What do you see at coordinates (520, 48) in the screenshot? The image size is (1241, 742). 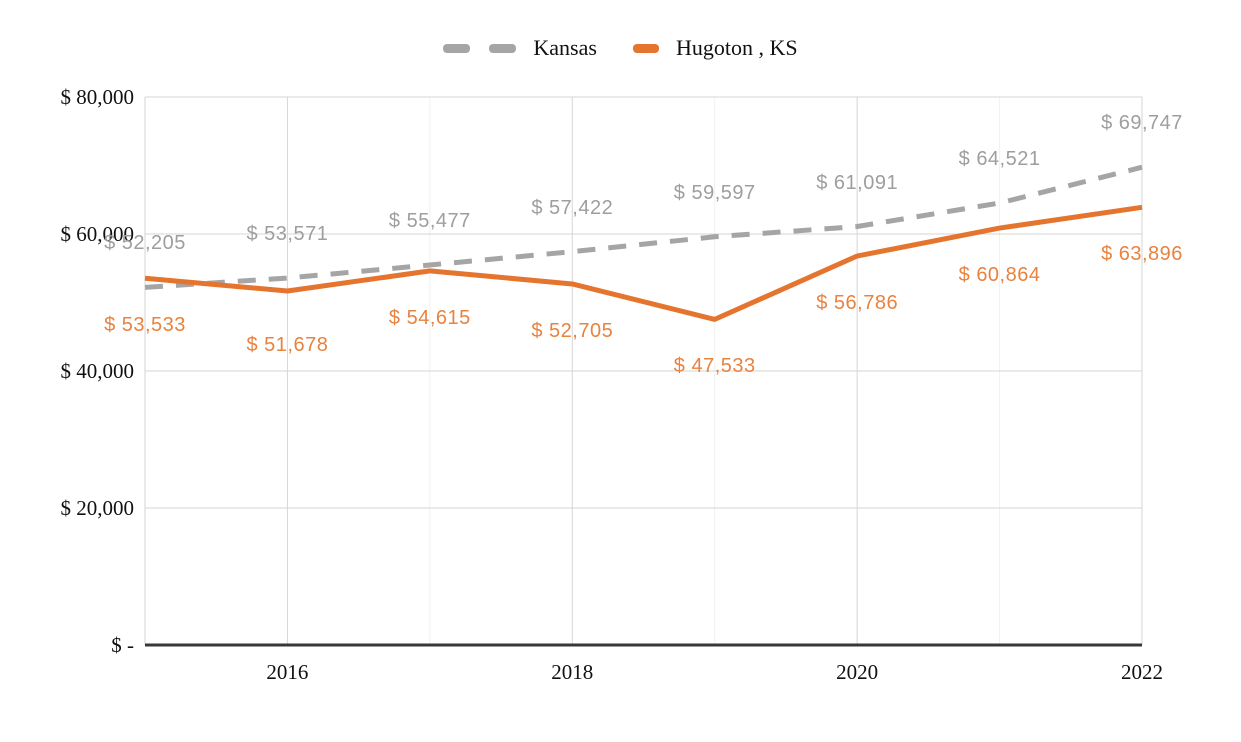 I see `legend-item-kansas: Kansas` at bounding box center [520, 48].